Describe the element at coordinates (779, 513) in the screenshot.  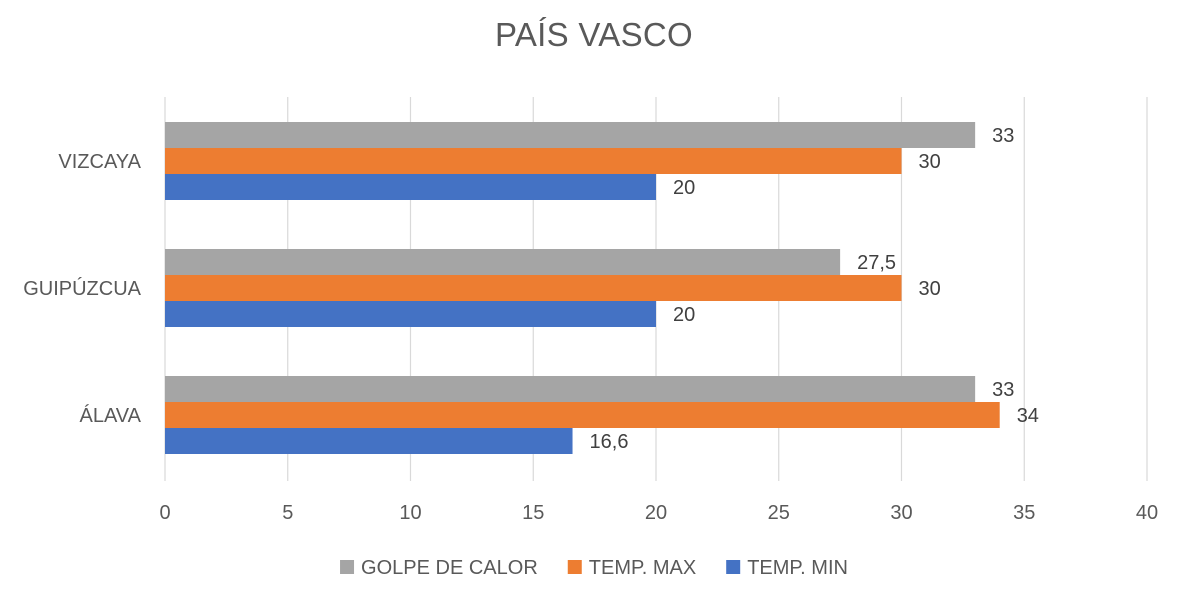
I see `x-tick-label: 25` at that location.